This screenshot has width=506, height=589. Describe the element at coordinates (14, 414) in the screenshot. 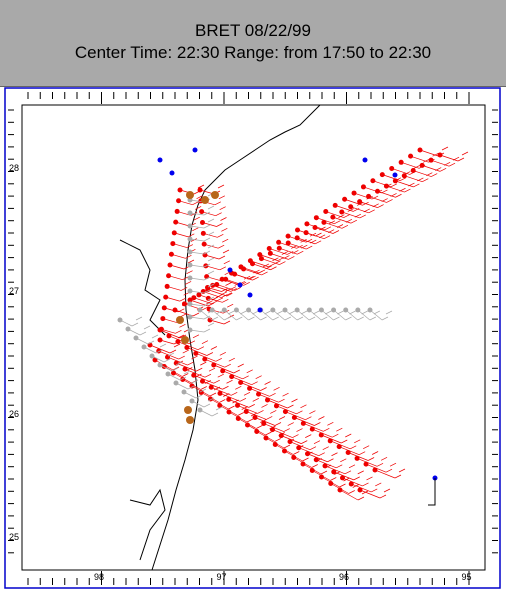

I see `lat-label: 26` at that location.